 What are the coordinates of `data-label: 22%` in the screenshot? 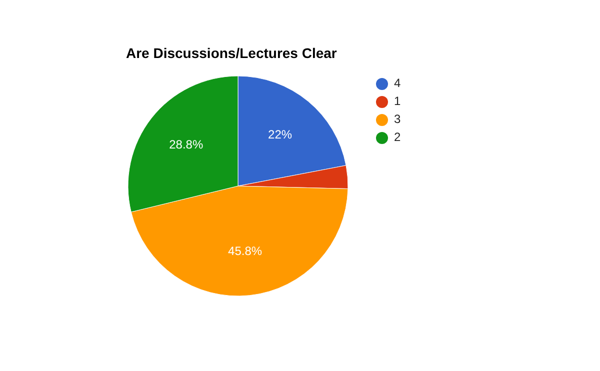 It's located at (280, 134).